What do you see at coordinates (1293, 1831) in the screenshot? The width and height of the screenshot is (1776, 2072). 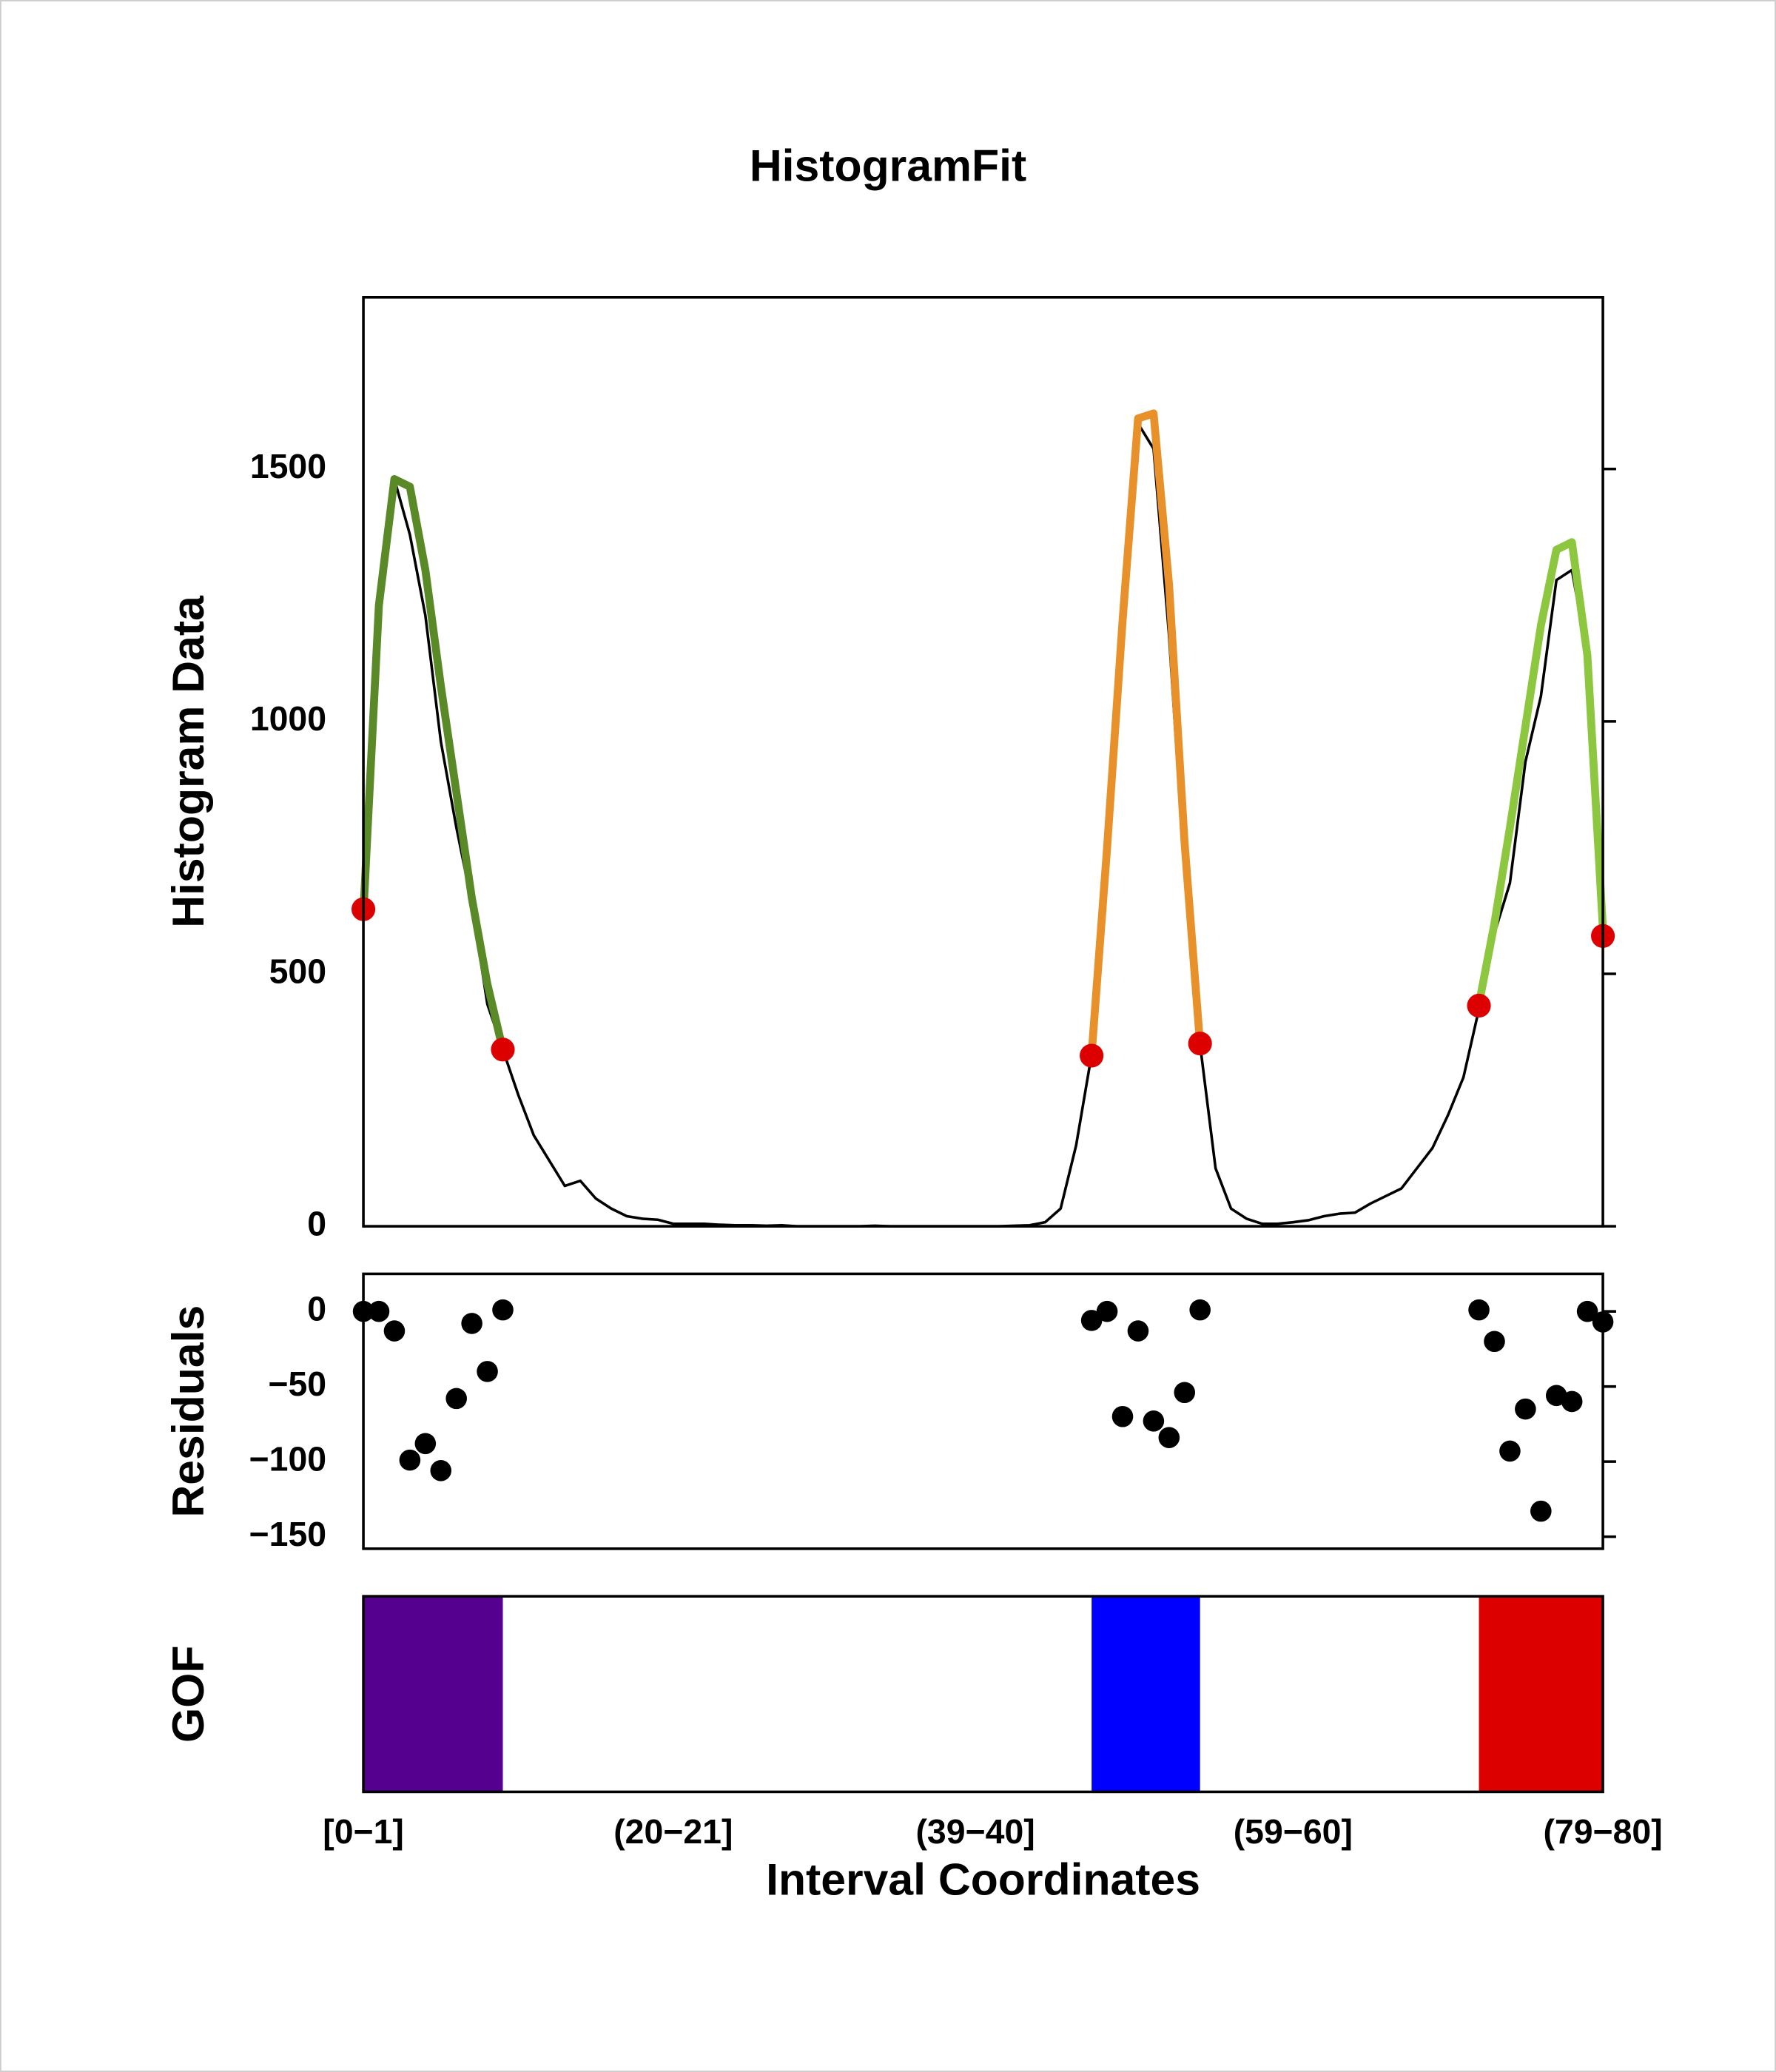 I see `x-tick-label: (59−60]` at bounding box center [1293, 1831].